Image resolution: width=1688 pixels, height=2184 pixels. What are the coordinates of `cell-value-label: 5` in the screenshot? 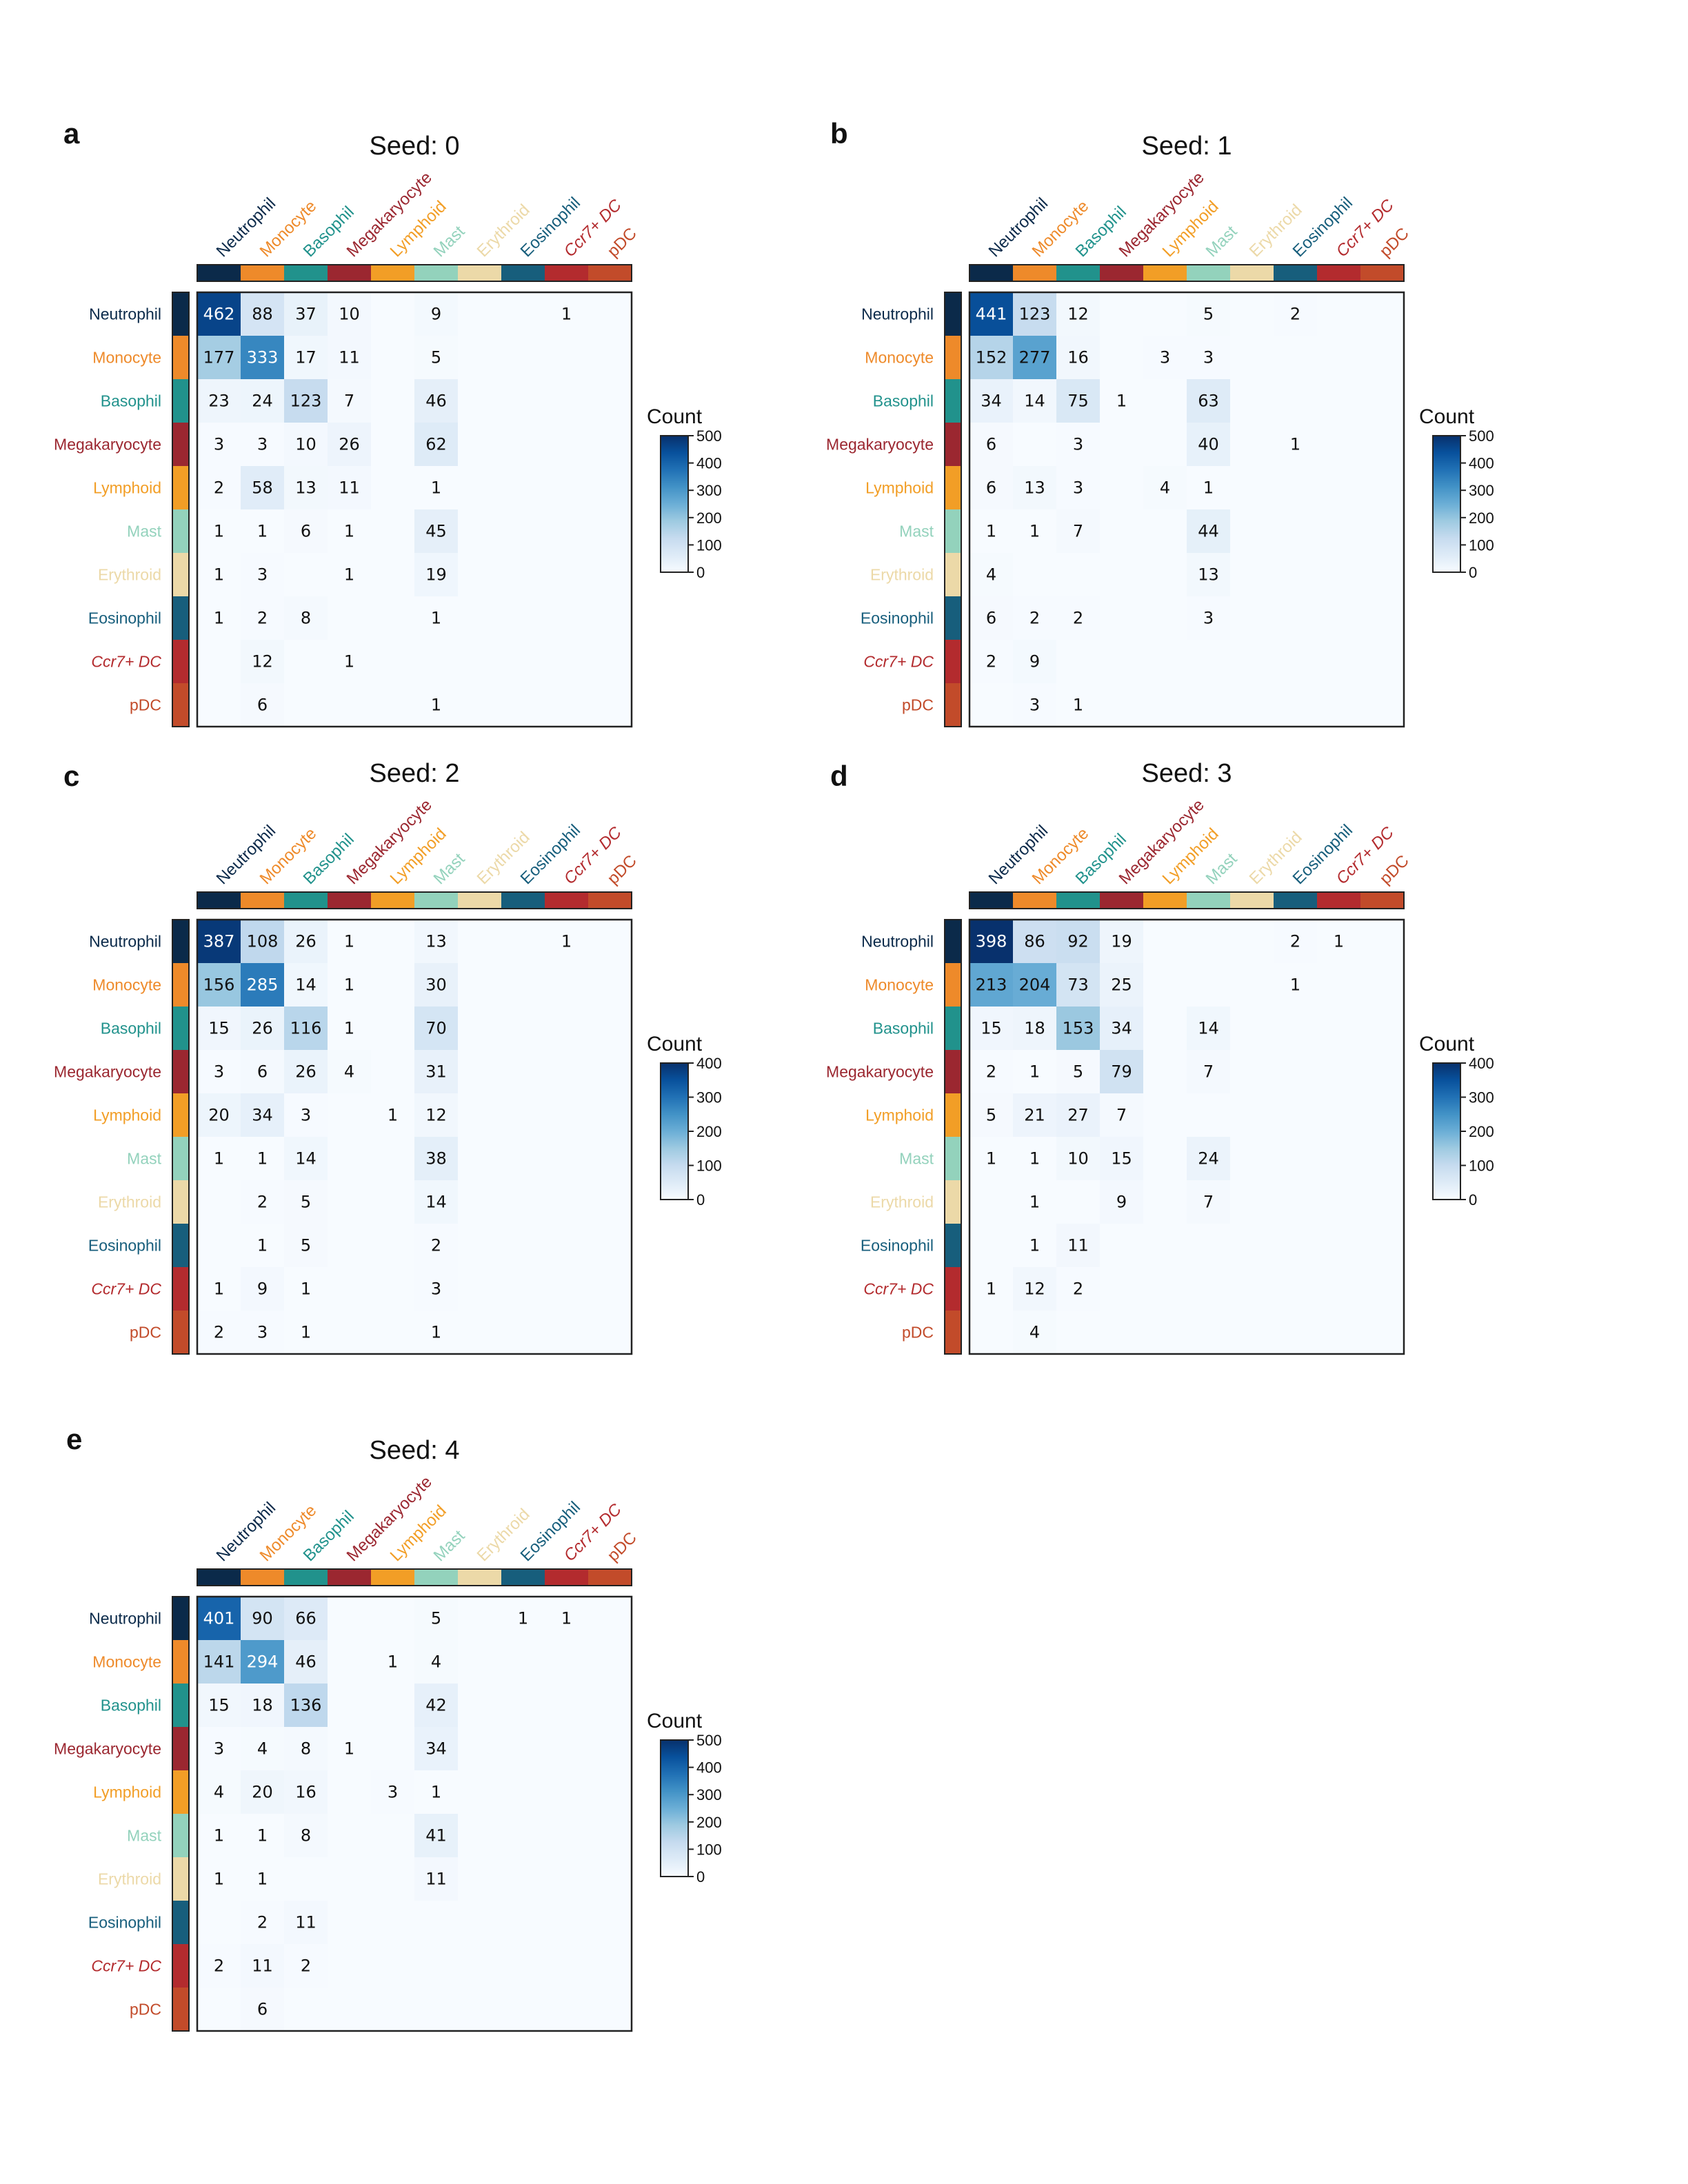 It's located at (1208, 314).